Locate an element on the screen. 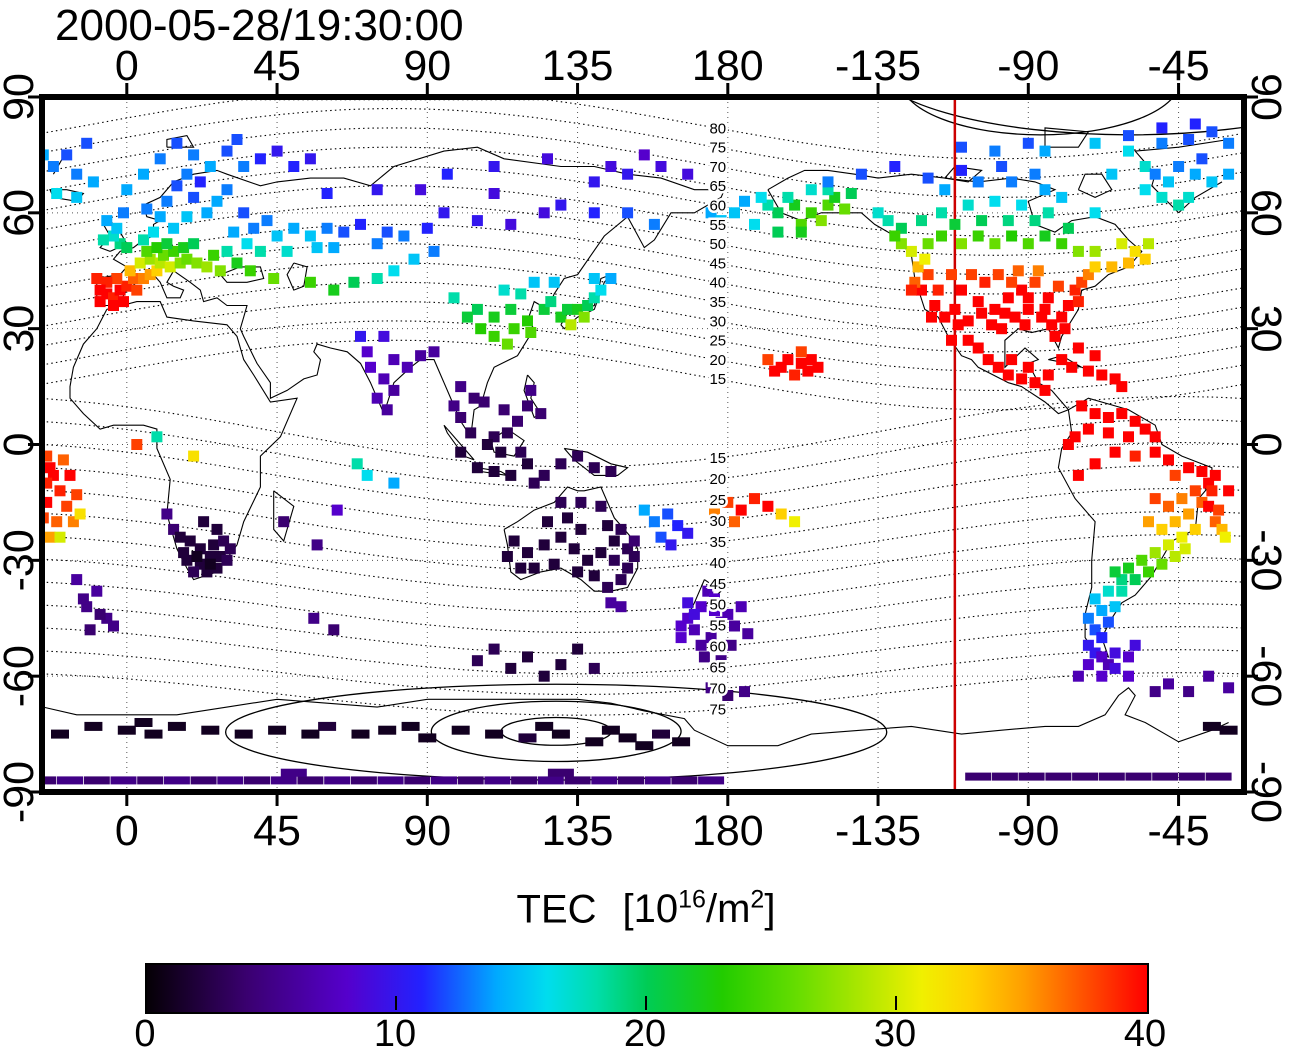 This screenshot has height=1057, width=1292. colorbar-unit-close: ] is located at coordinates (770, 909).